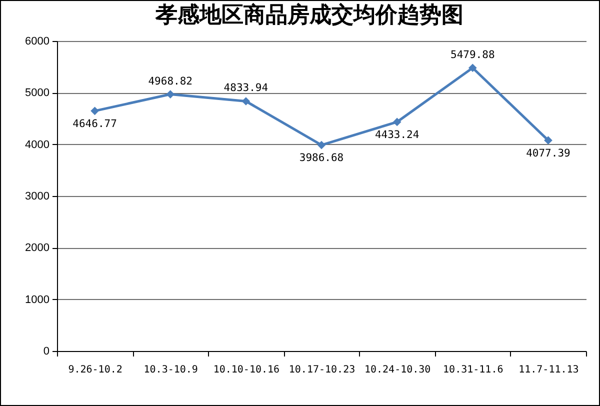 Image resolution: width=600 pixels, height=406 pixels. What do you see at coordinates (246, 370) in the screenshot?
I see `x-tick-label: 10.10-10.16` at bounding box center [246, 370].